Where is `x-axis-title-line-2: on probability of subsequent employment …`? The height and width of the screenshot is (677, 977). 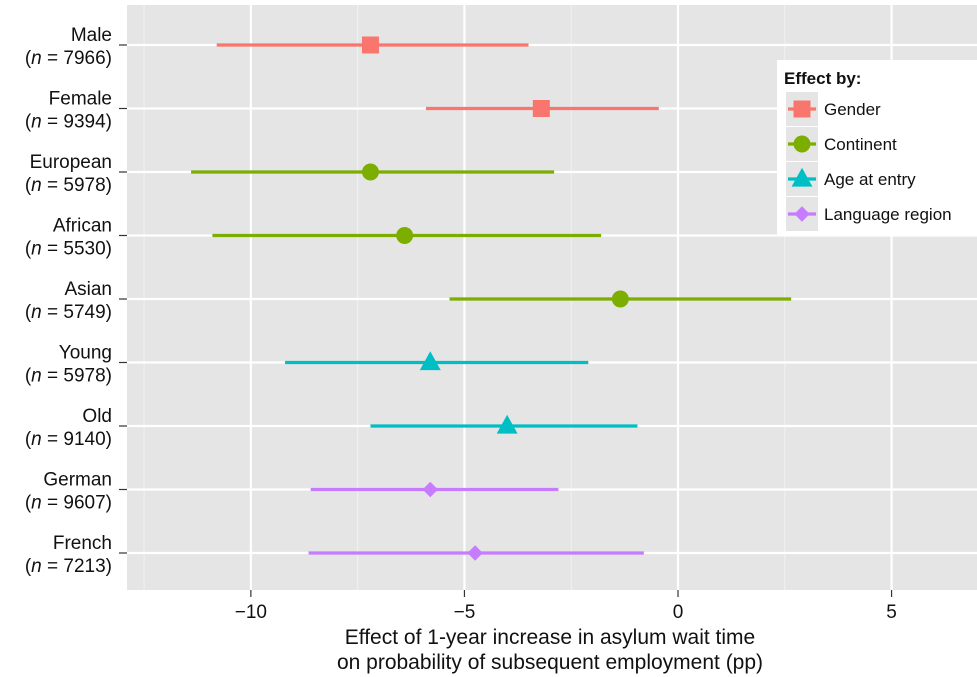
x-axis-title-line-2: on probability of subsequent employment … is located at coordinates (550, 662).